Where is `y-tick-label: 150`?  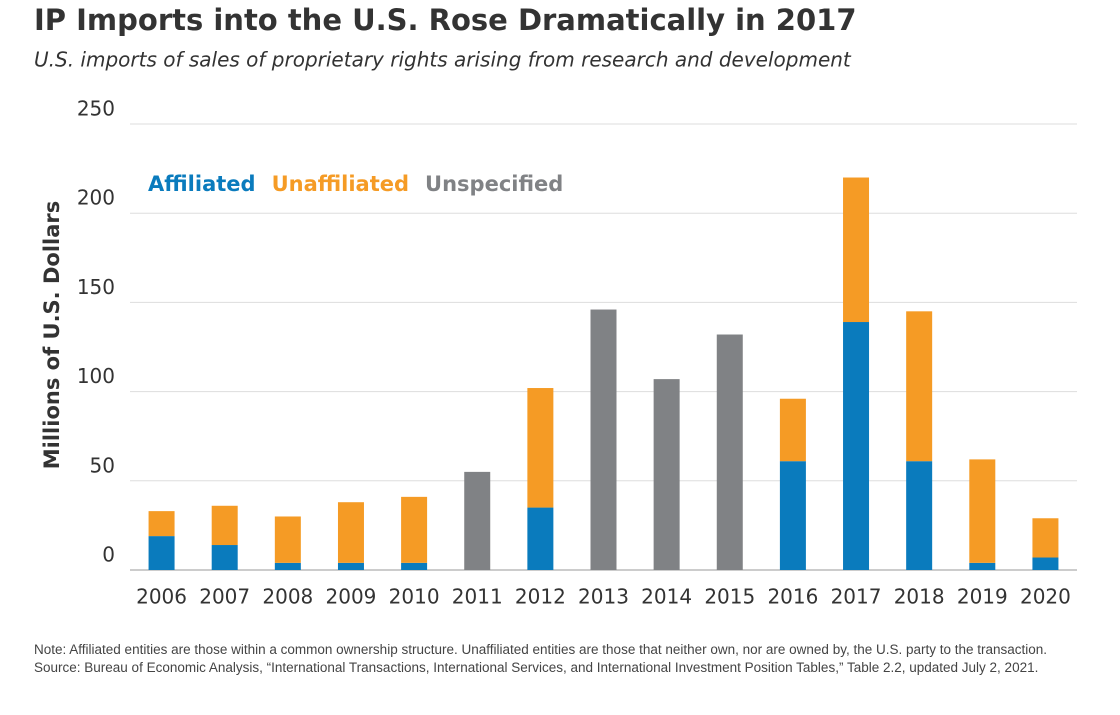 y-tick-label: 150 is located at coordinates (96, 287).